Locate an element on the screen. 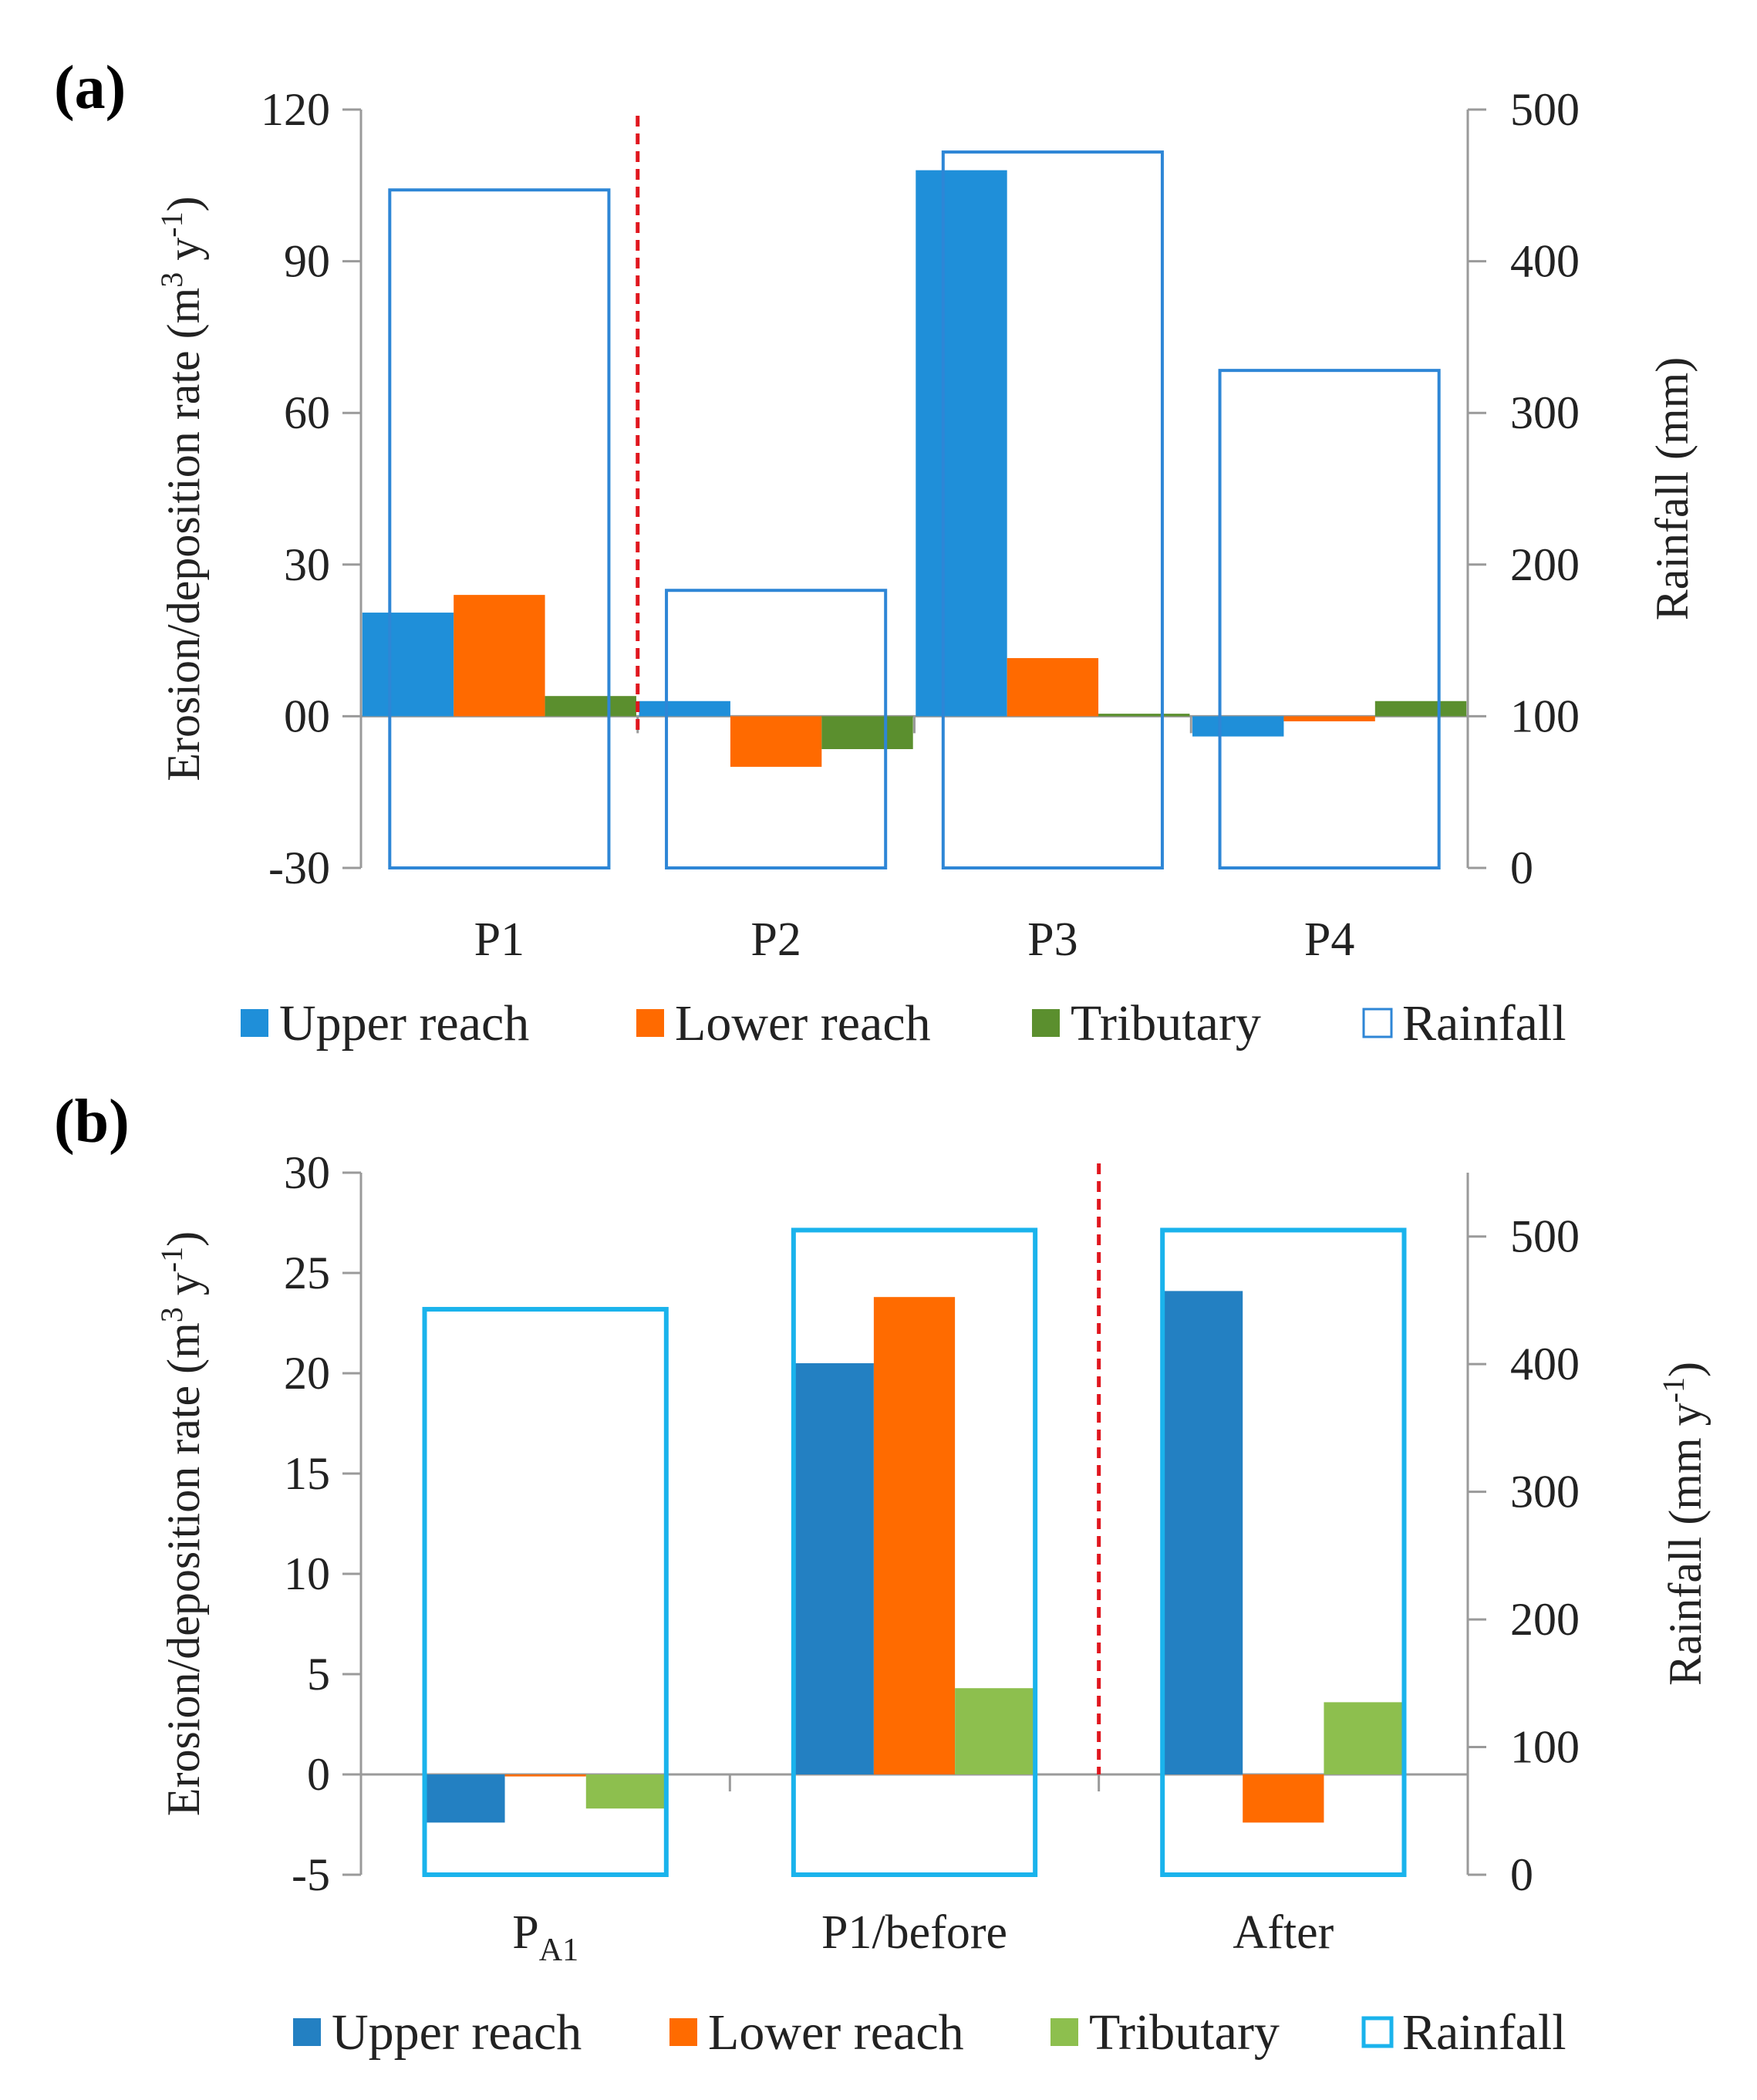  right-tick-label: 200 is located at coordinates (1545, 564).